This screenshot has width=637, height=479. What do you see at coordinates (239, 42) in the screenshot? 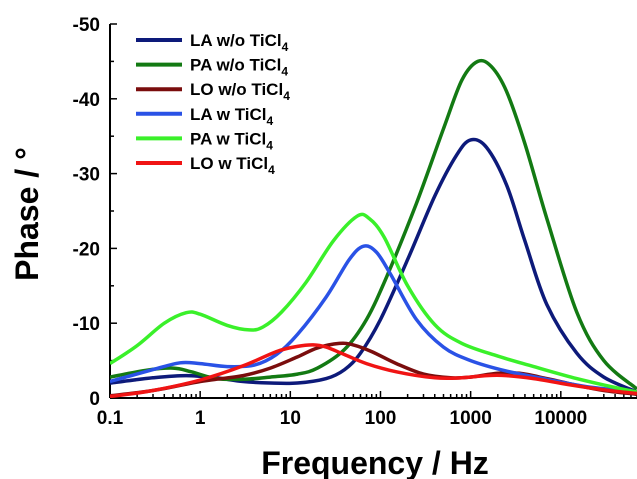
I see `legend-entry: LA w/o TiCl4` at bounding box center [239, 42].